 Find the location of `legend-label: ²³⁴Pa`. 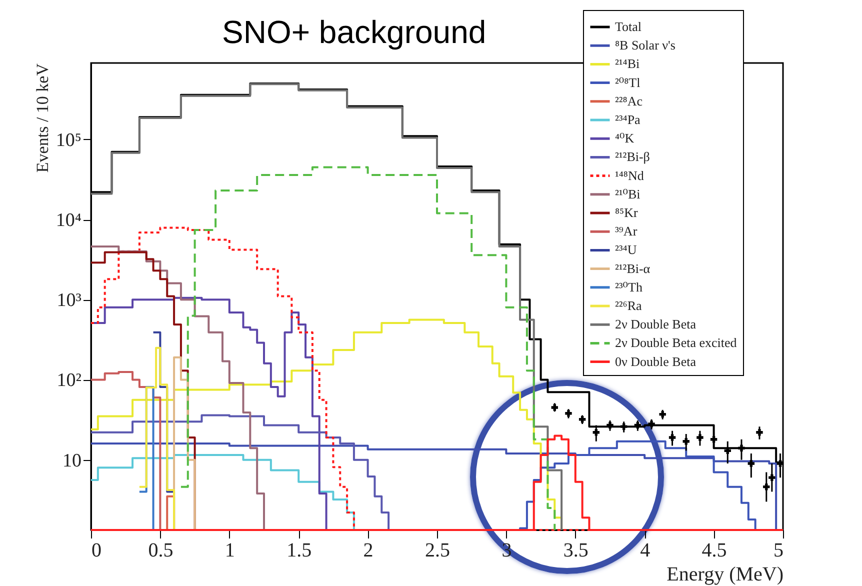

legend-label: ²³⁴Pa is located at coordinates (628, 119).